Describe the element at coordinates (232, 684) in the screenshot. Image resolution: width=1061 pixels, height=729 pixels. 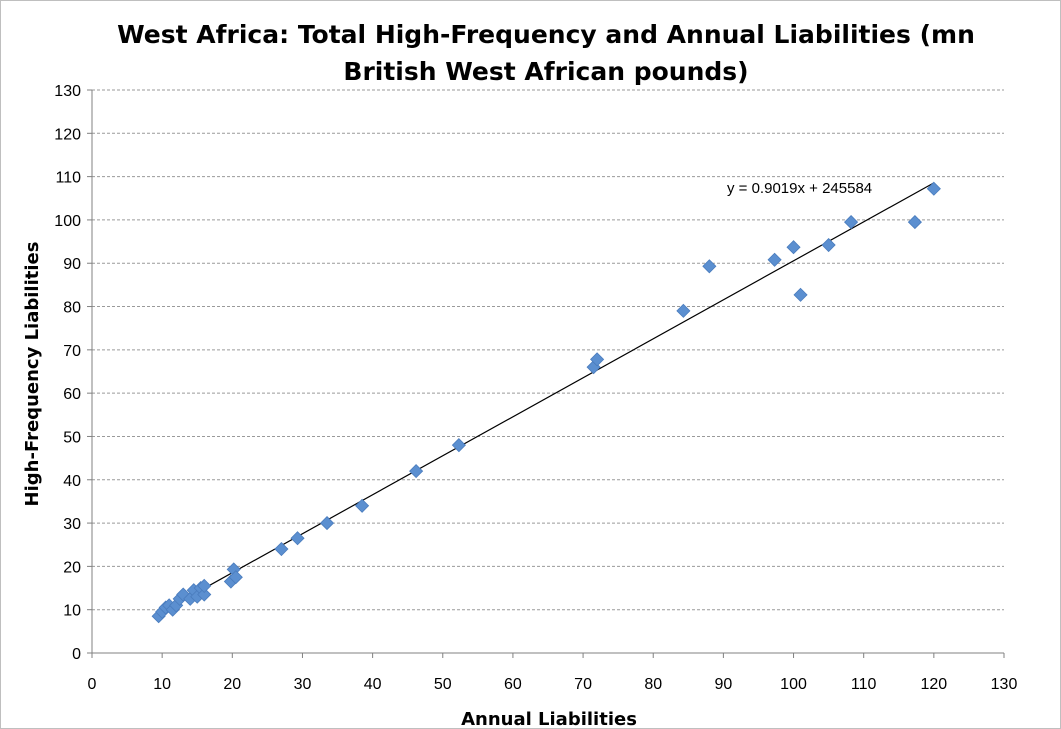
I see `x-tick-label: 20` at that location.